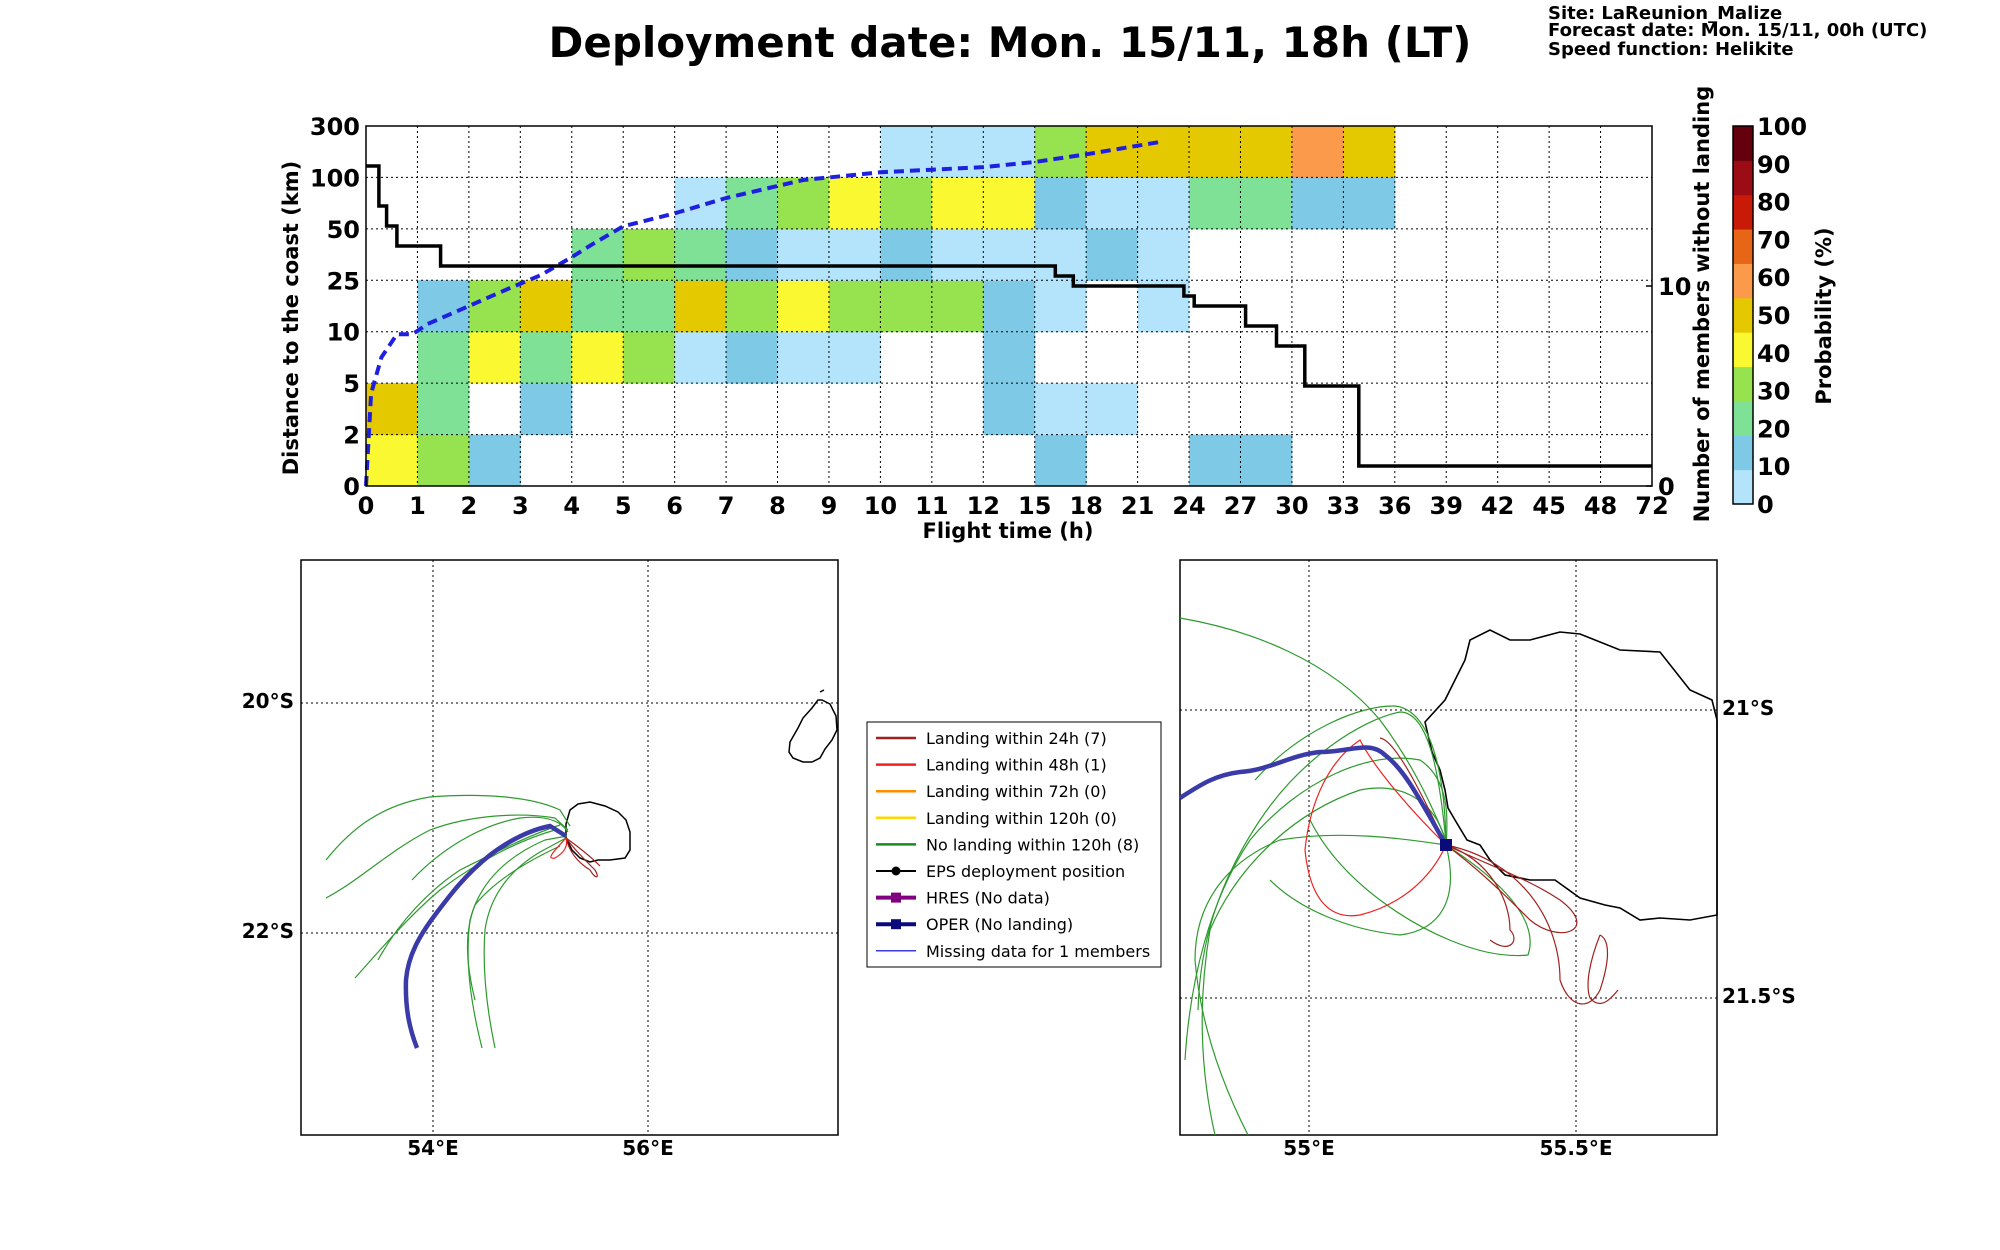 The image size is (2000, 1250). I want to click on map-right, so click(1448, 847).